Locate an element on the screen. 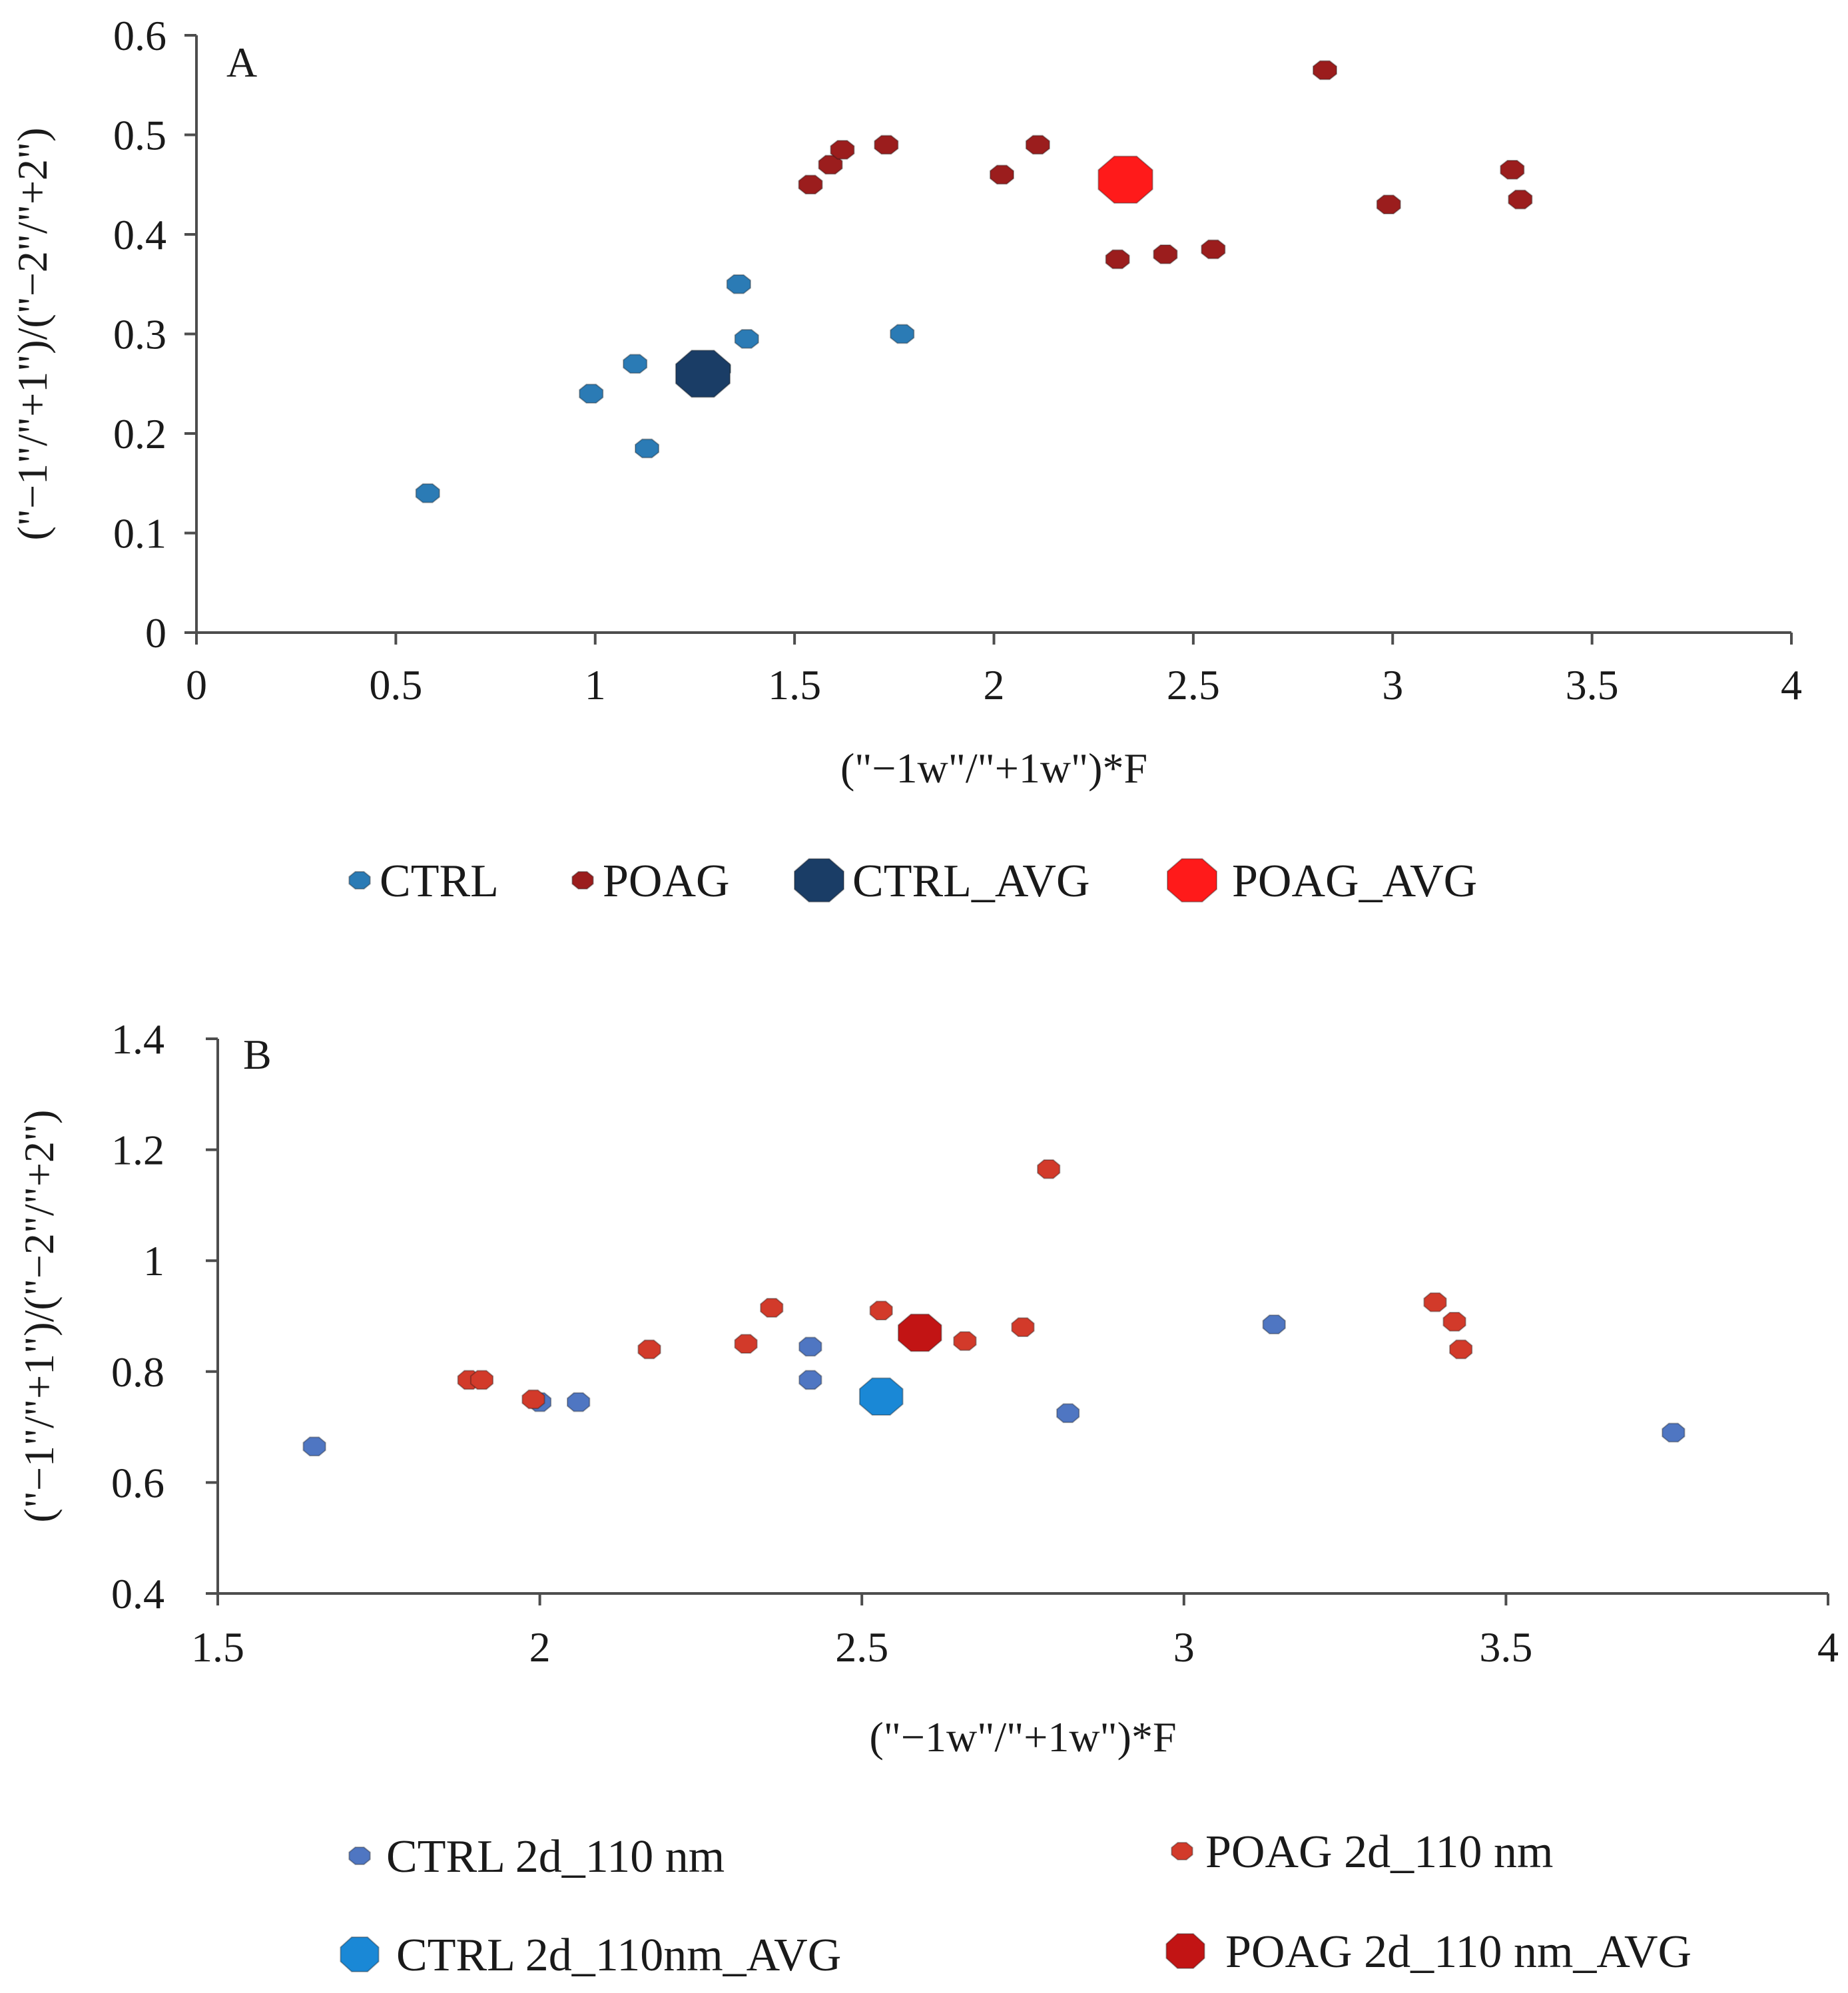  legend-label: POAG is located at coordinates (666, 882).